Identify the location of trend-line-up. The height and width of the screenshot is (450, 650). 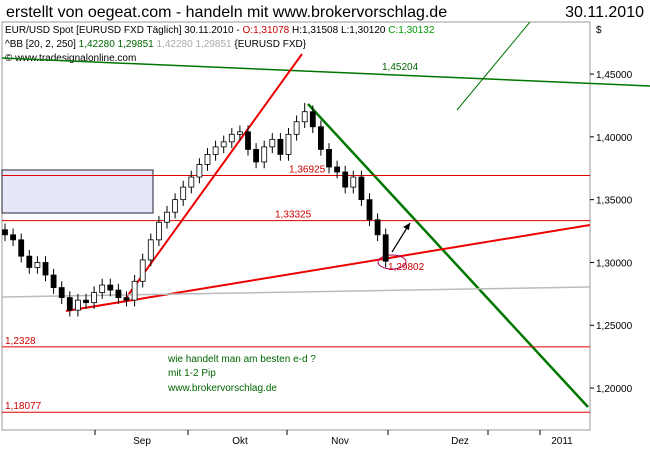
(214, 176).